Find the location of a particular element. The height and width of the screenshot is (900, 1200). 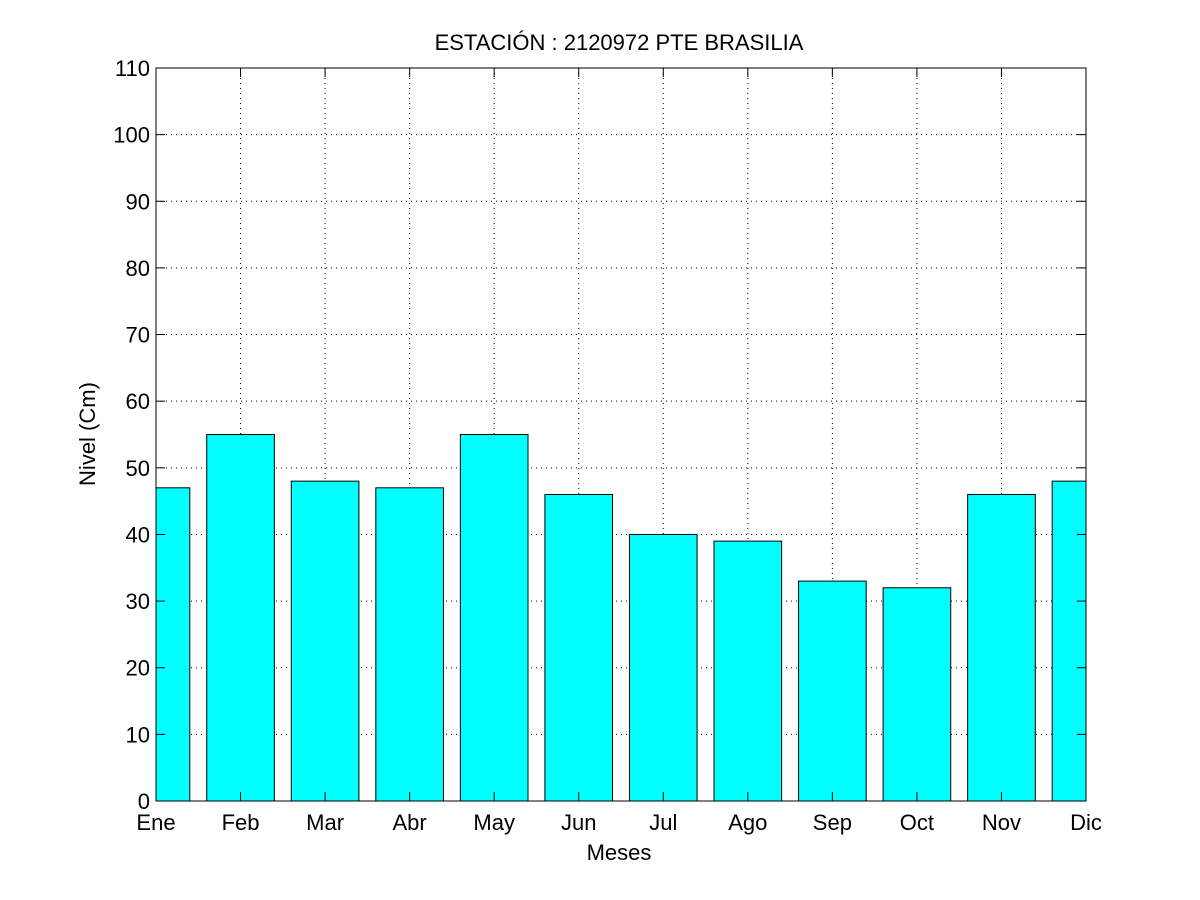

x-tick-label: Ene is located at coordinates (155, 822).